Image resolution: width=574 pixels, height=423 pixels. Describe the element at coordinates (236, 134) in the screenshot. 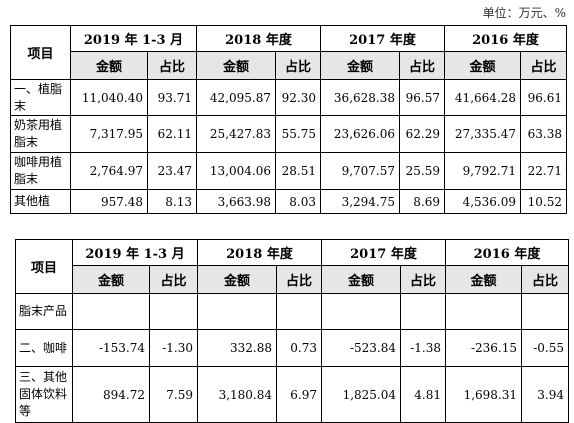

I see `amount-cell: 25,427.83` at that location.